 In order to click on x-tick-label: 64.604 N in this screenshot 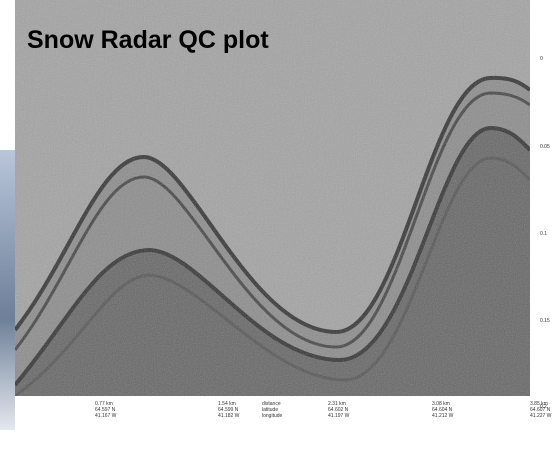, I will do `click(442, 410)`.